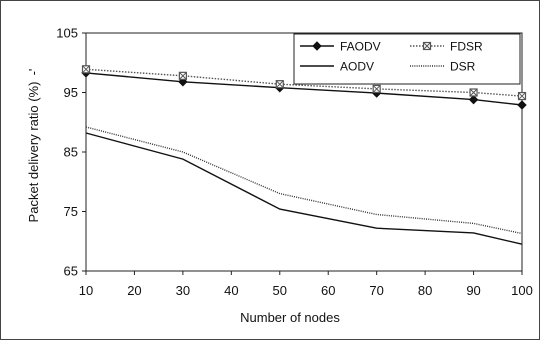 The height and width of the screenshot is (345, 540). What do you see at coordinates (134, 290) in the screenshot?
I see `x-tick-label: 20` at bounding box center [134, 290].